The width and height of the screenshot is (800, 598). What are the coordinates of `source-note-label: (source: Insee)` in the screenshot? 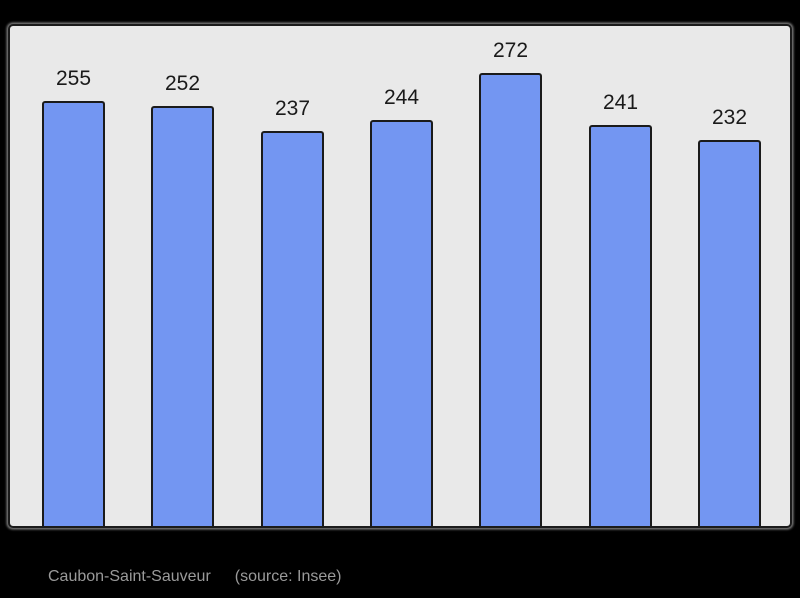 It's located at (288, 576).